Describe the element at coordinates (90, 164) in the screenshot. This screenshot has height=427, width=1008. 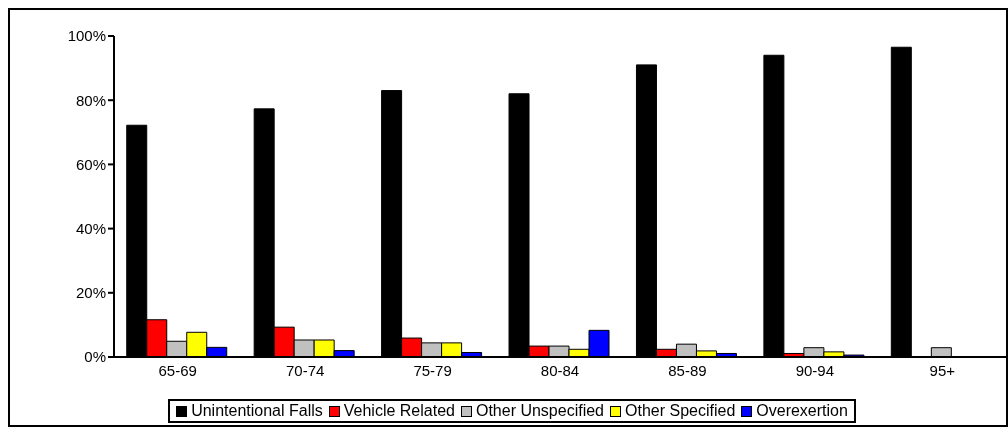
I see `y-tick-label: 60%` at that location.